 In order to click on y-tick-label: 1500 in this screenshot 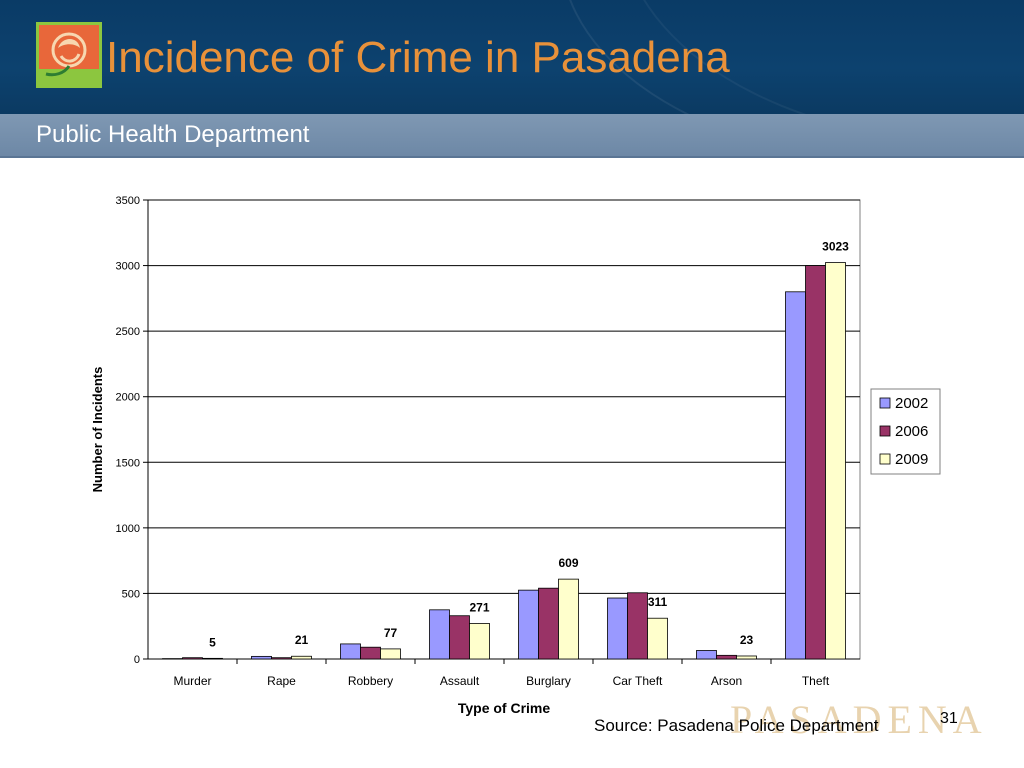, I will do `click(128, 463)`.